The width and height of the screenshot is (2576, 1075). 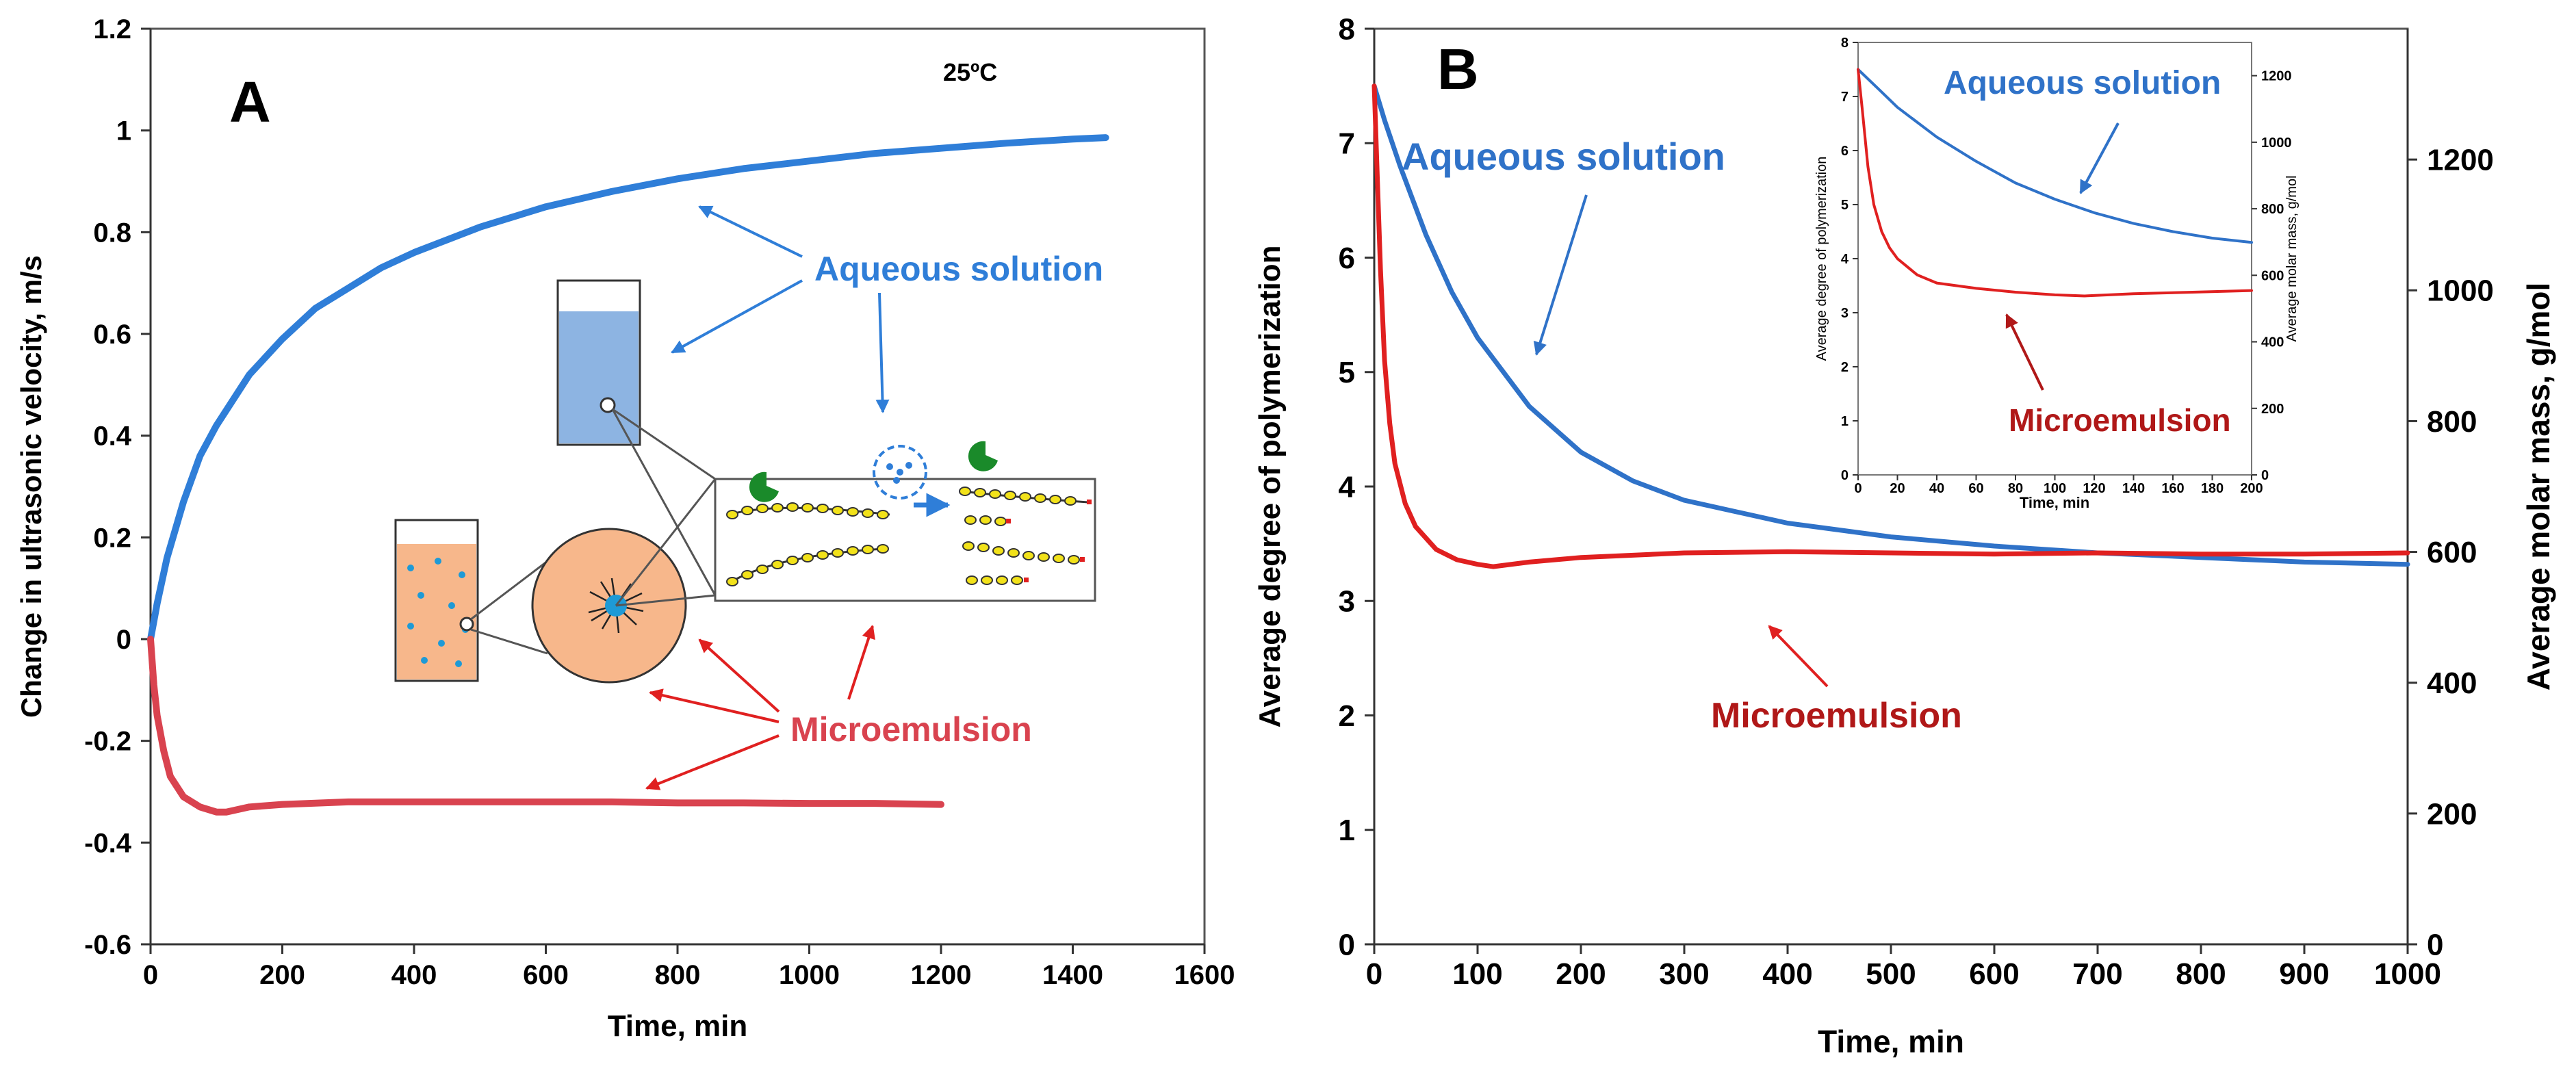 What do you see at coordinates (2435, 944) in the screenshot?
I see `panel-b-ytick-right-label: 0` at bounding box center [2435, 944].